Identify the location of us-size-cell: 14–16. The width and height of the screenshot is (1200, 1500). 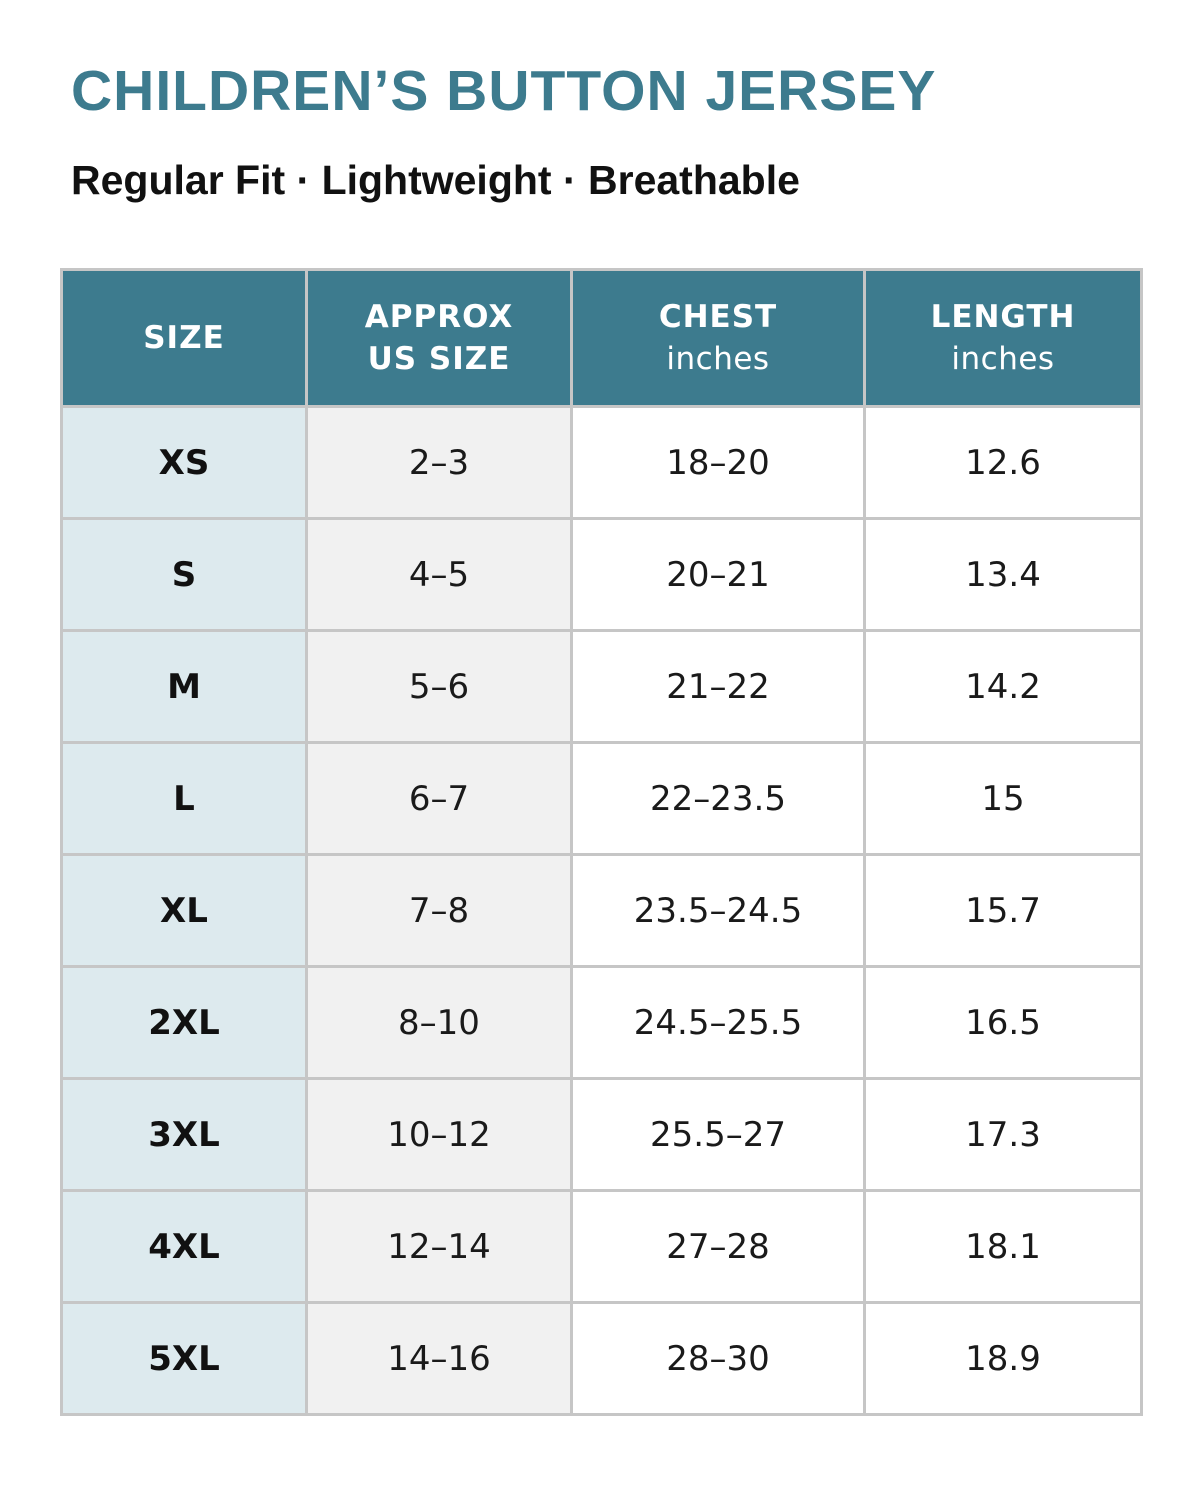
(439, 1358).